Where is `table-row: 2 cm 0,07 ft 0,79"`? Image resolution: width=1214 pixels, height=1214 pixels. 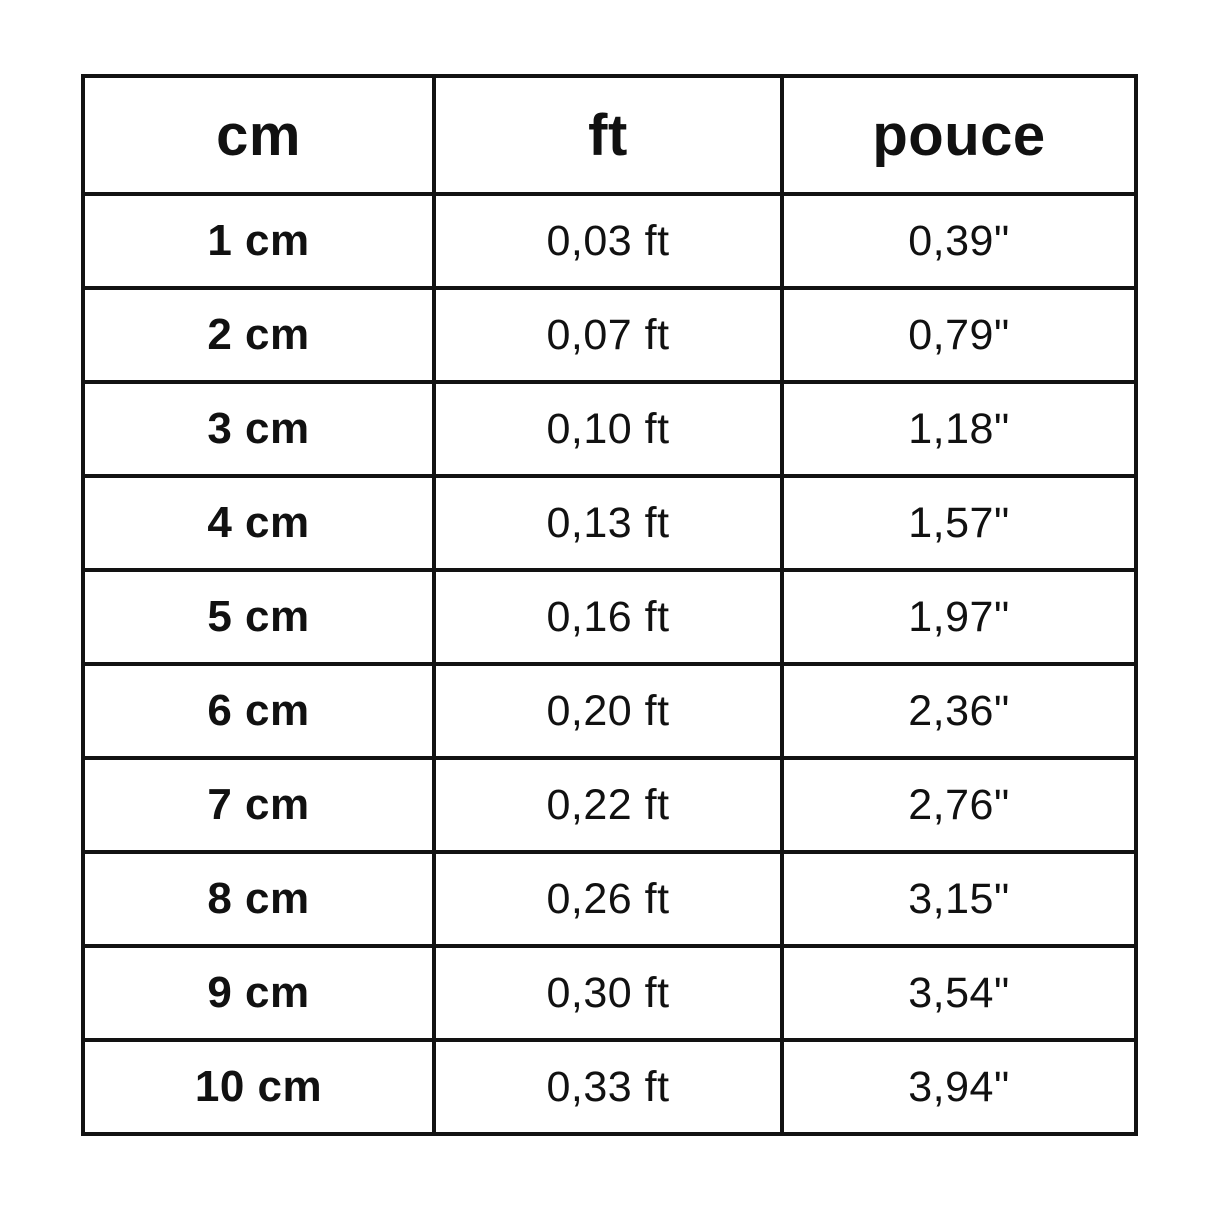 table-row: 2 cm 0,07 ft 0,79" is located at coordinates (609, 335).